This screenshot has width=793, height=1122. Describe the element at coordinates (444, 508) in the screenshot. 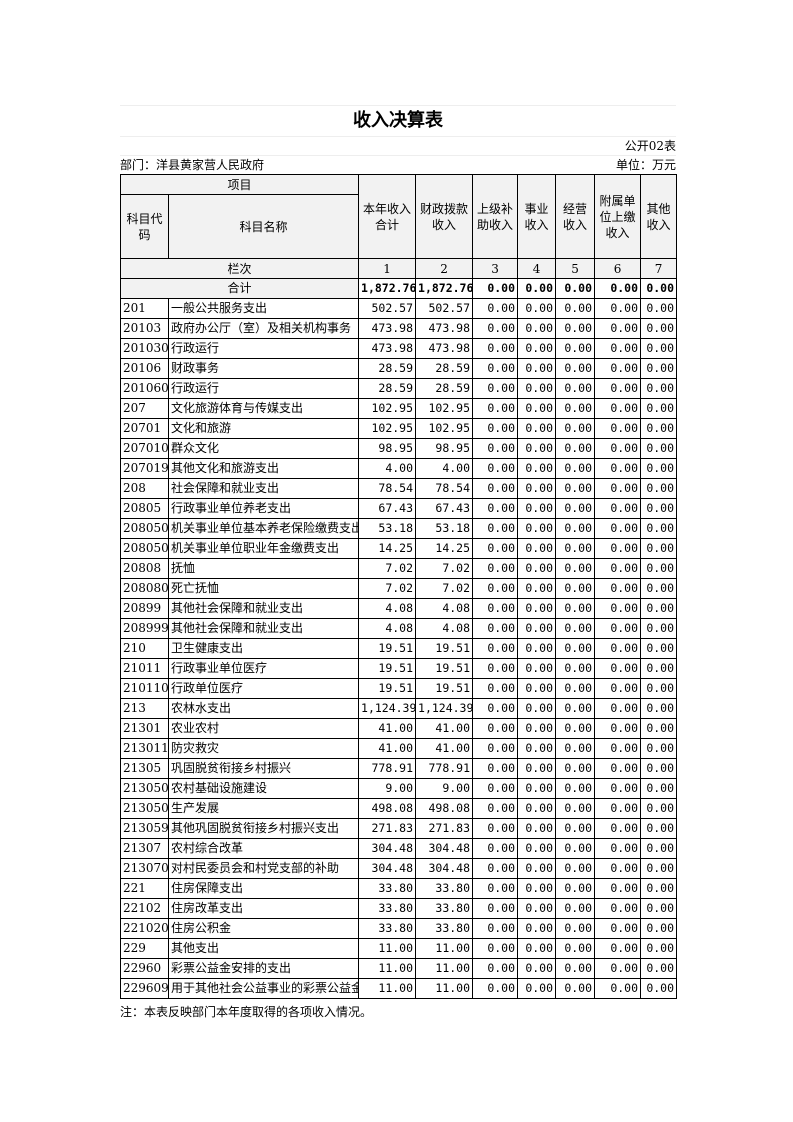

I see `fiscal-appropriation: 67.43` at that location.